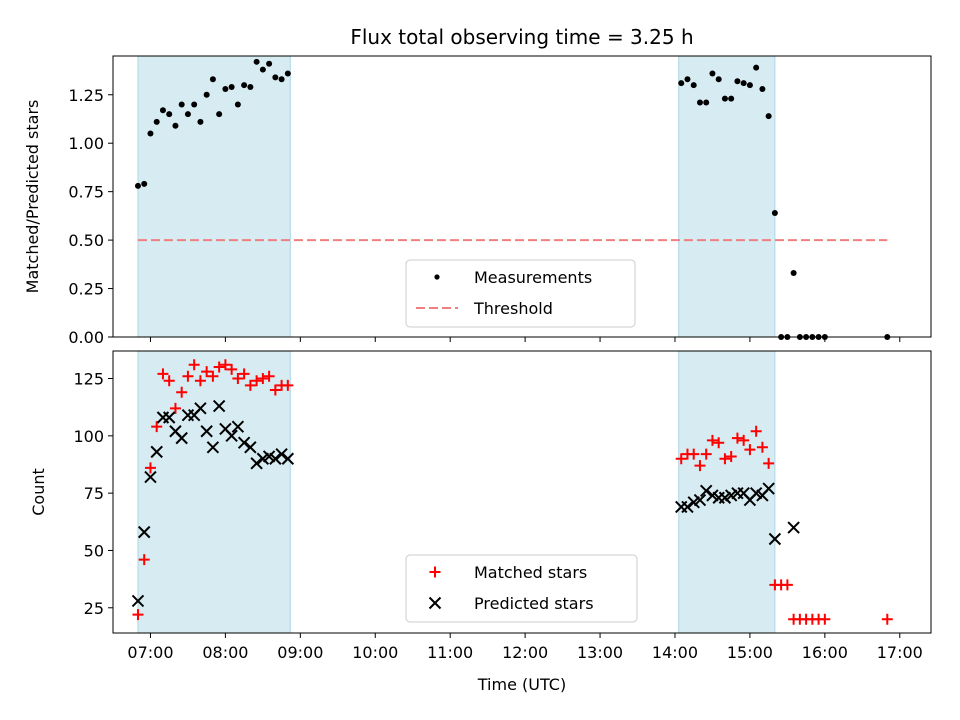 This screenshot has height=720, width=960. I want to click on chart-title: Flux total observing time = 3.25 h, so click(521, 37).